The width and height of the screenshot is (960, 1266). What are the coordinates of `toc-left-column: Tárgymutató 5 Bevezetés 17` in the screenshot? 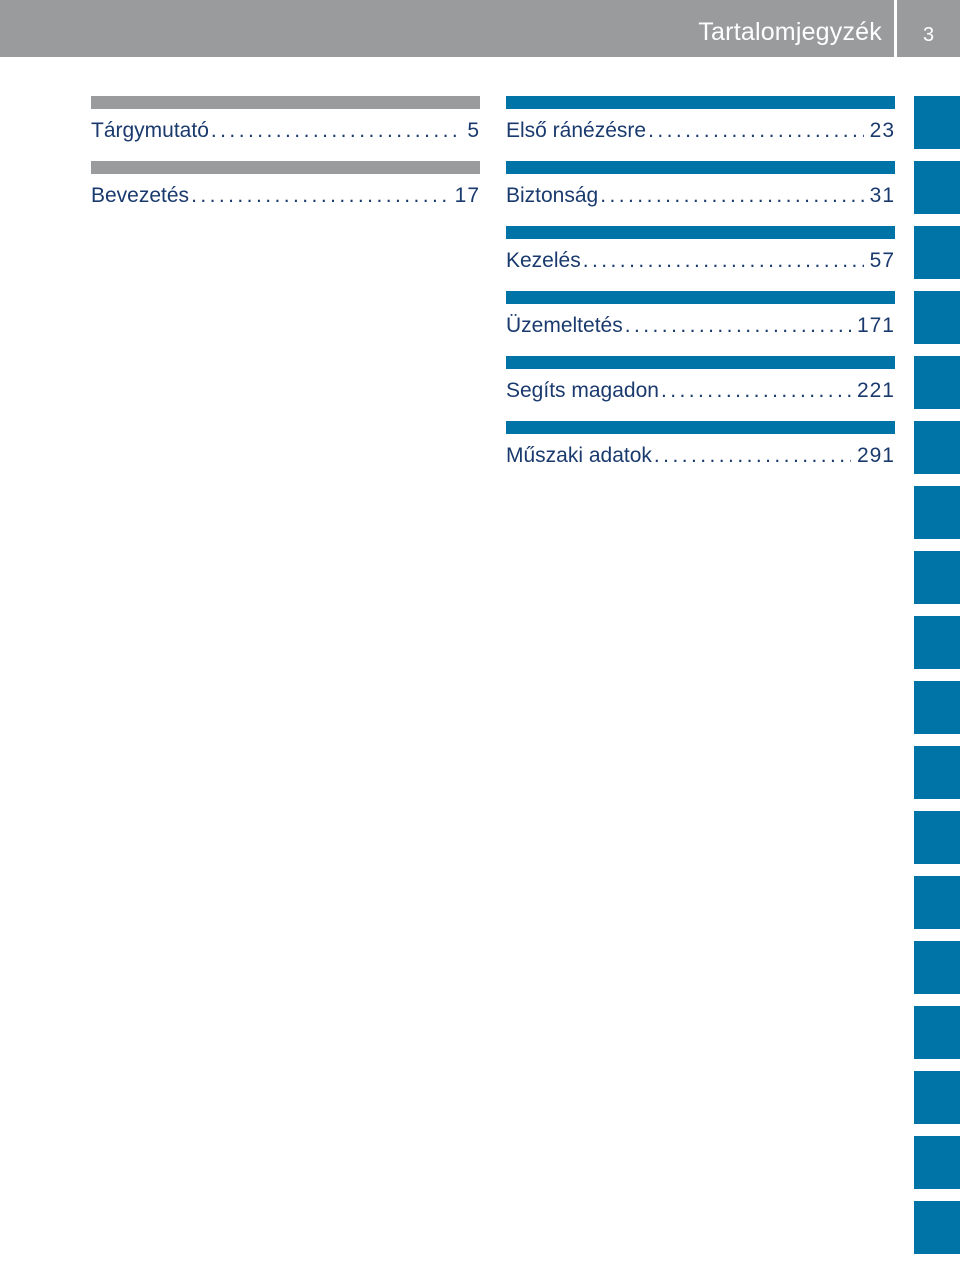 It's located at (285, 161).